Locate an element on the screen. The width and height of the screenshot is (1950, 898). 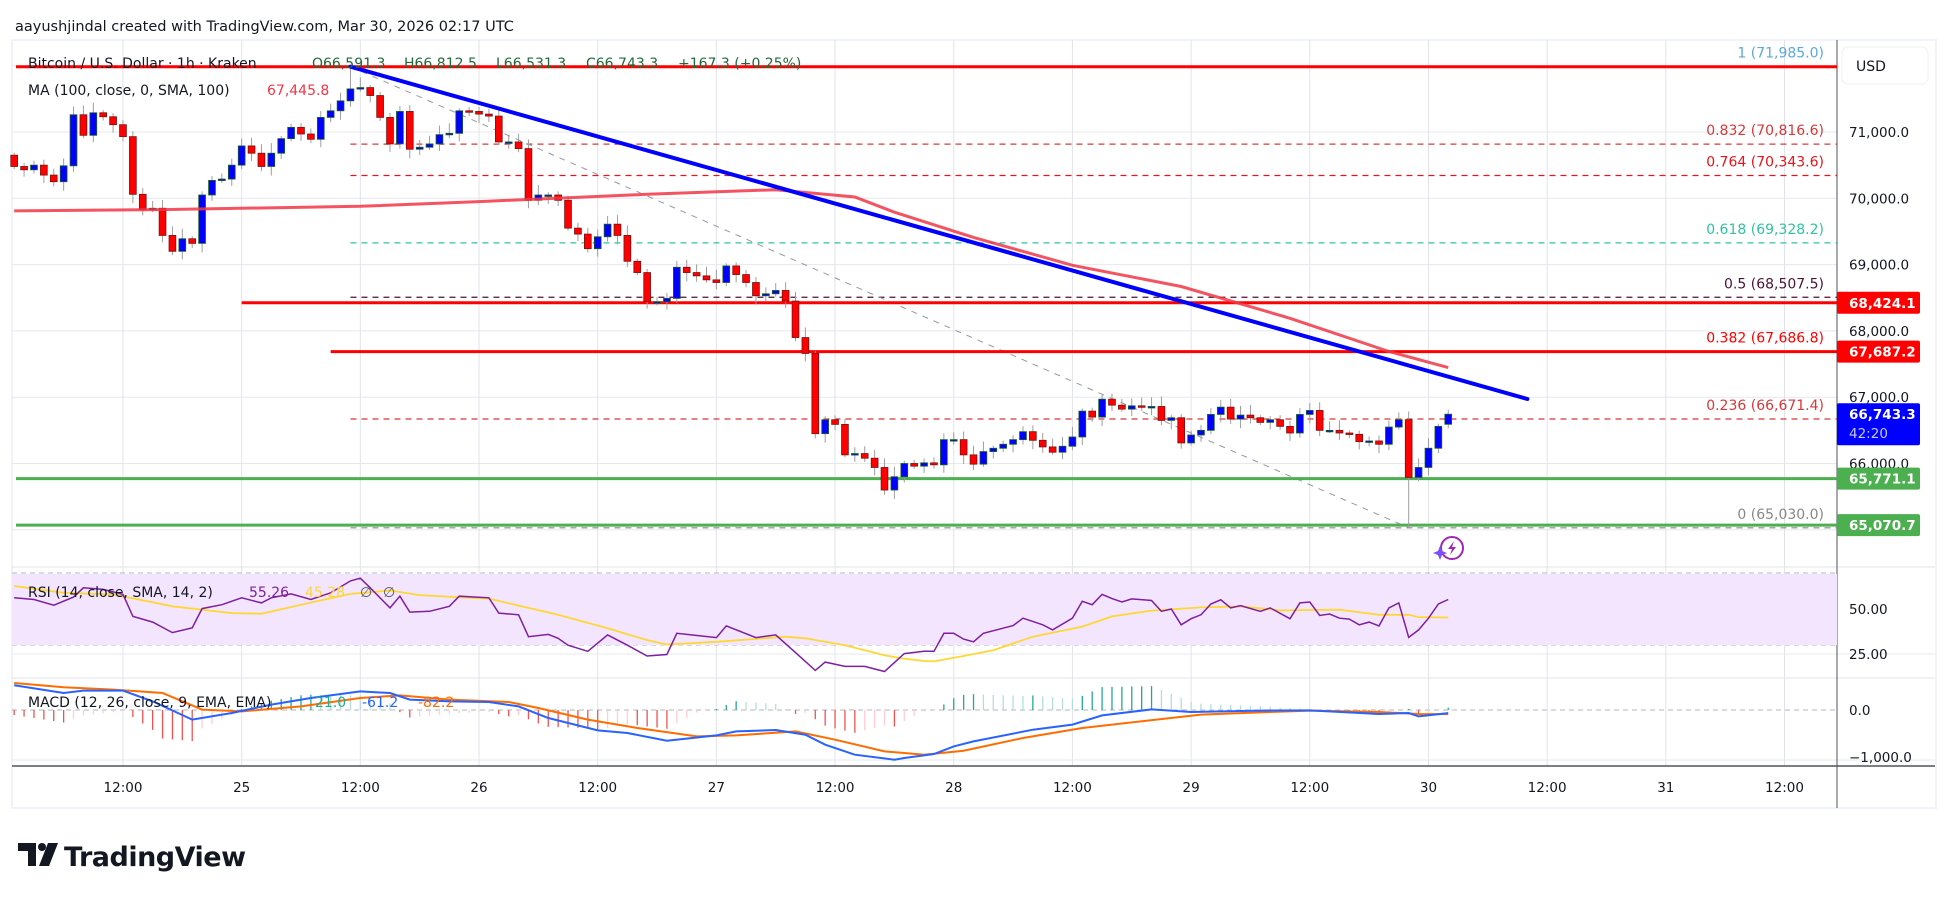
ohlc-open: O66,591.3 is located at coordinates (348, 64).